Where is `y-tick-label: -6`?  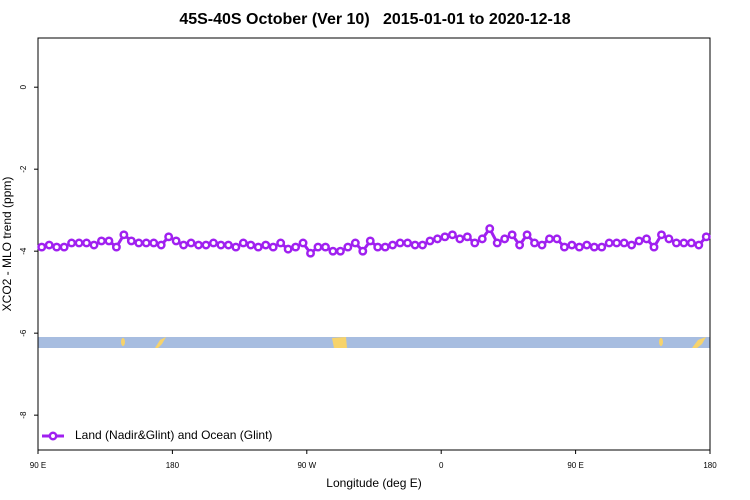 y-tick-label: -6 is located at coordinates (23, 333).